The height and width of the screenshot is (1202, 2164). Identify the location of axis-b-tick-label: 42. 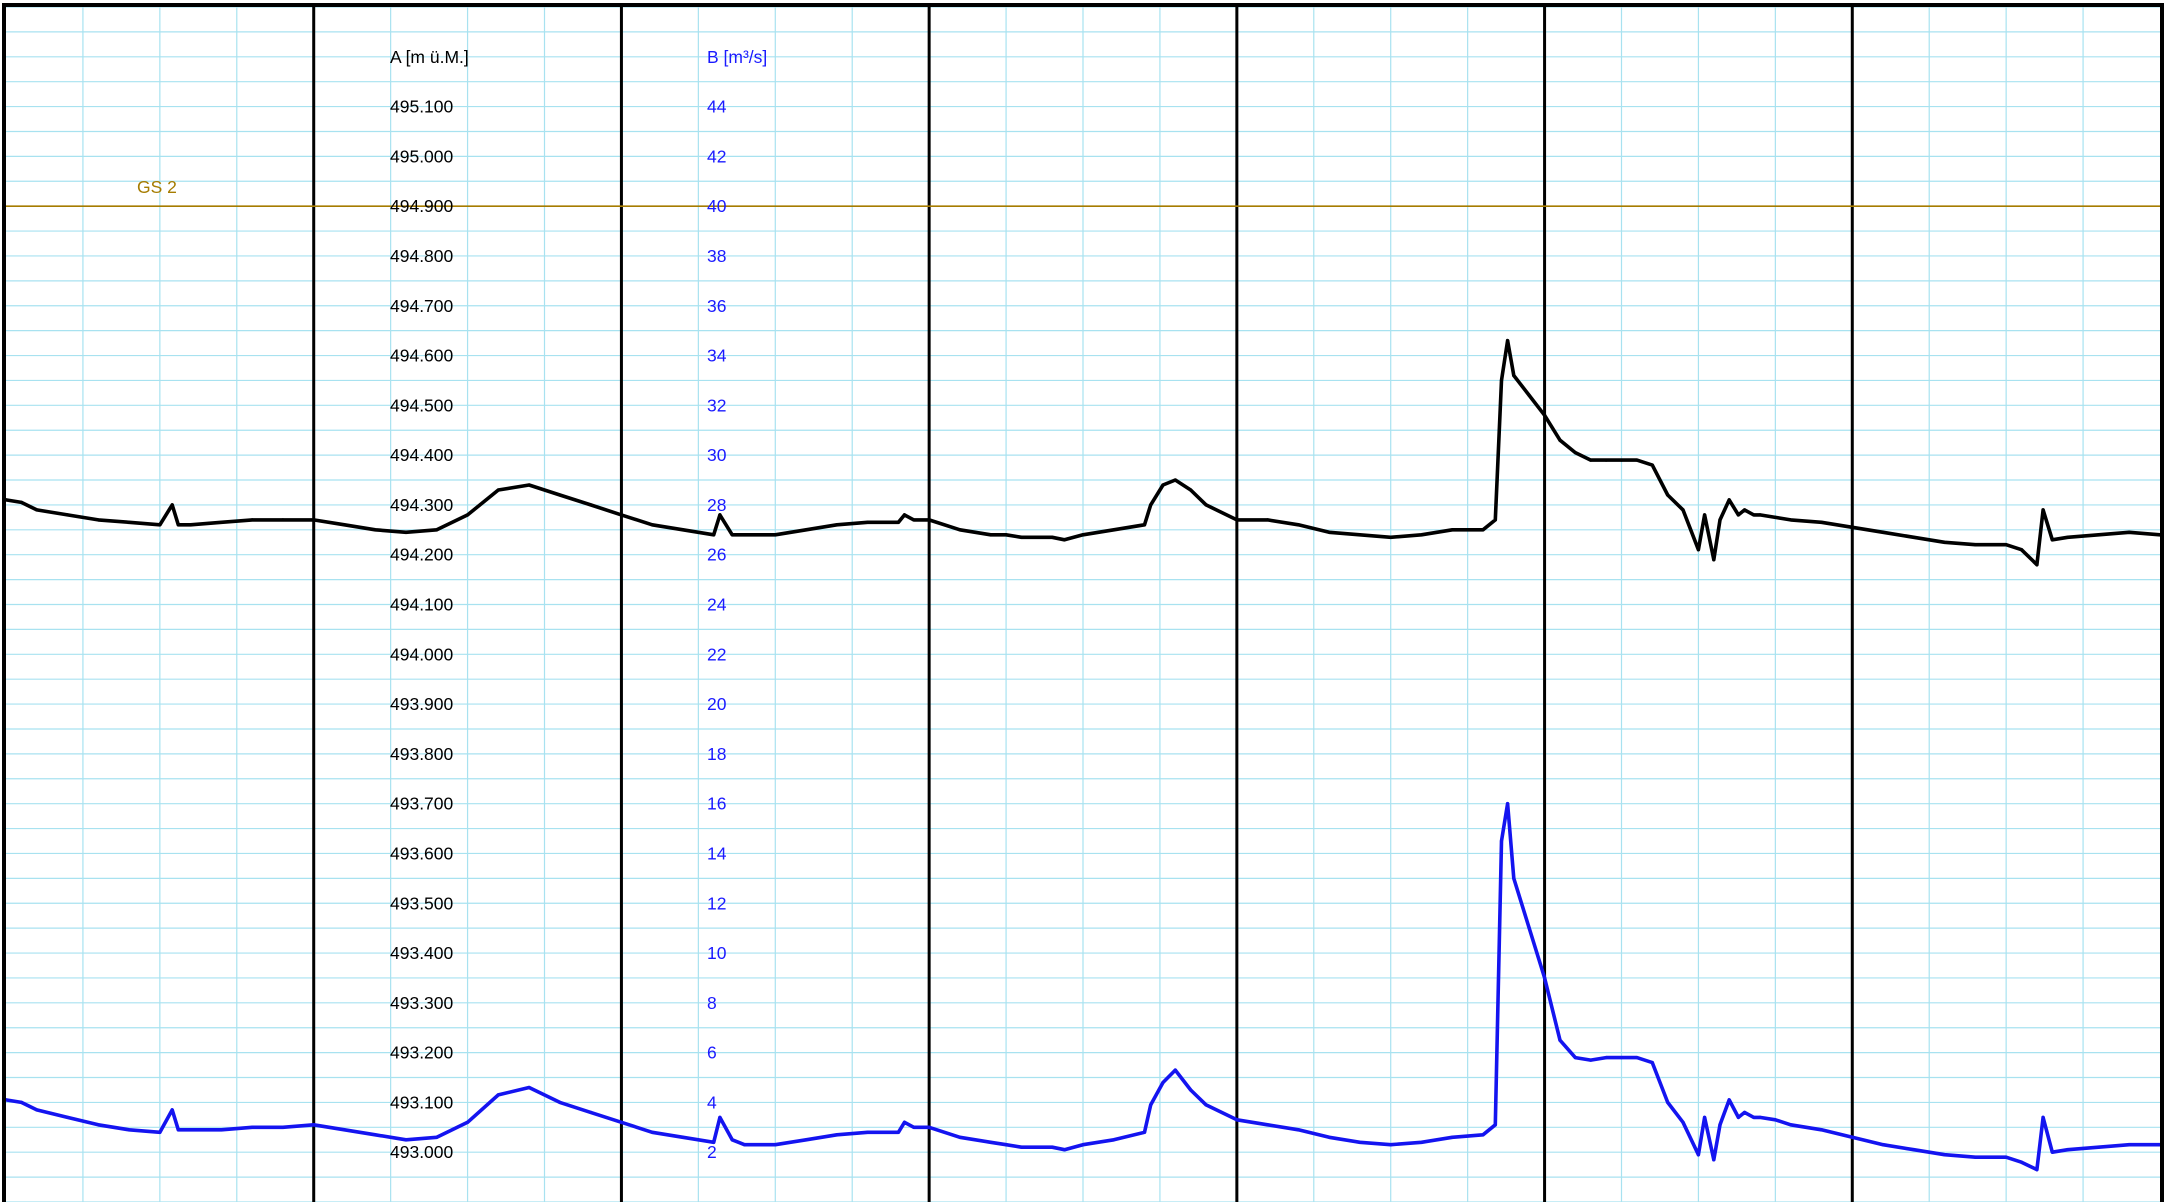
(716, 156).